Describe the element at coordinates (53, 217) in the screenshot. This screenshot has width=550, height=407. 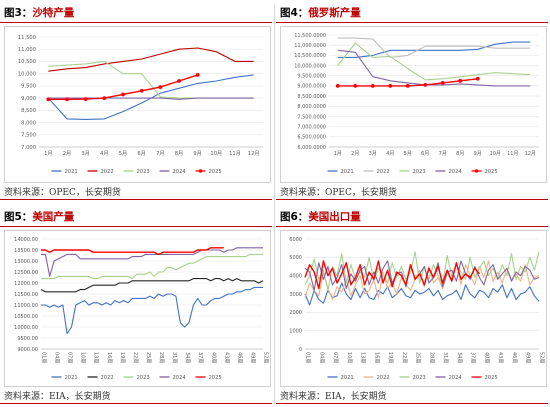
I see `figure-title: 美国产量` at that location.